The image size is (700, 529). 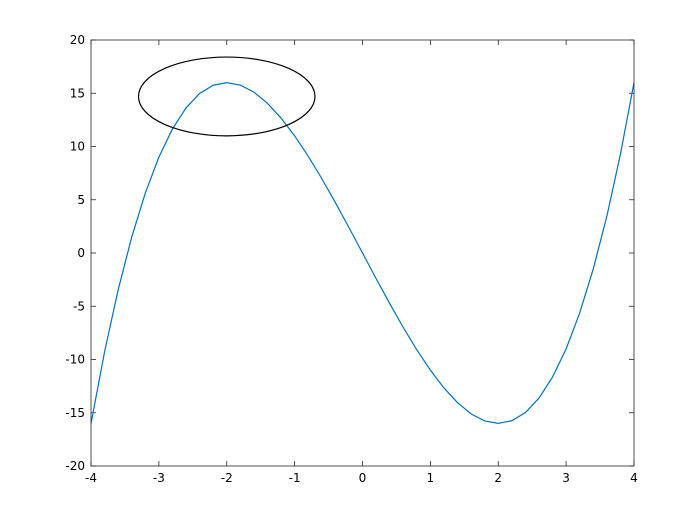 What do you see at coordinates (77, 40) in the screenshot?
I see `y-tick-label: 20` at bounding box center [77, 40].